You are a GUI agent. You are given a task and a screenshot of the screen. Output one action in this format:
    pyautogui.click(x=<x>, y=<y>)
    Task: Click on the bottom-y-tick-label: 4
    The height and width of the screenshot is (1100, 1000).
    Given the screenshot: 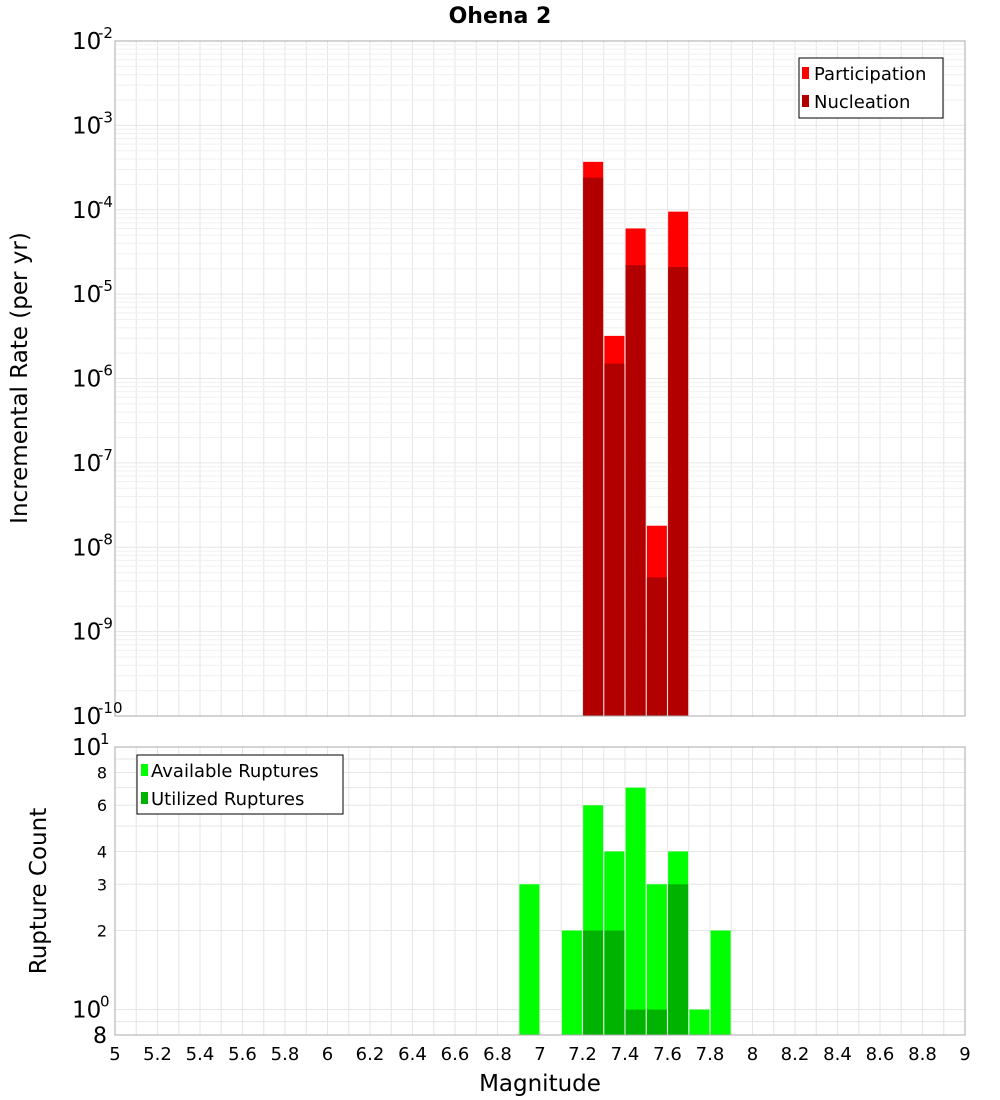 What is the action you would take?
    pyautogui.click(x=102, y=851)
    